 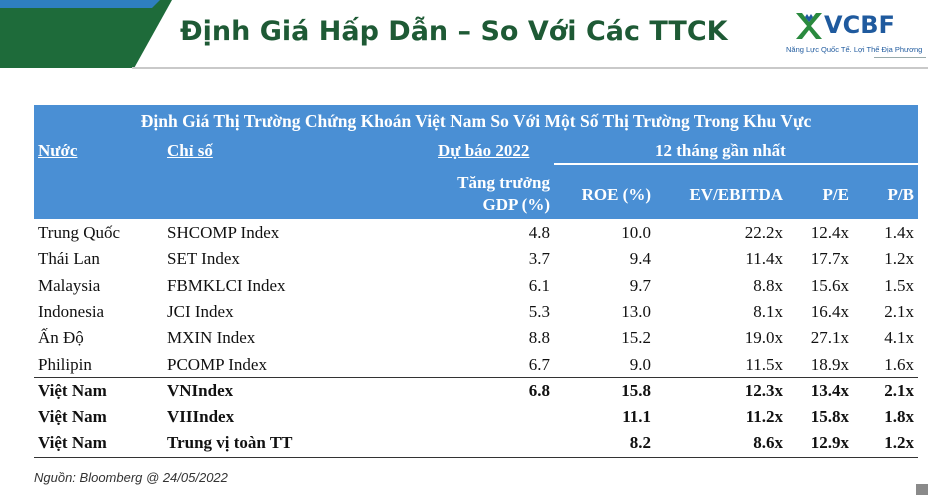 What do you see at coordinates (900, 194) in the screenshot?
I see `header-pb: P/B` at bounding box center [900, 194].